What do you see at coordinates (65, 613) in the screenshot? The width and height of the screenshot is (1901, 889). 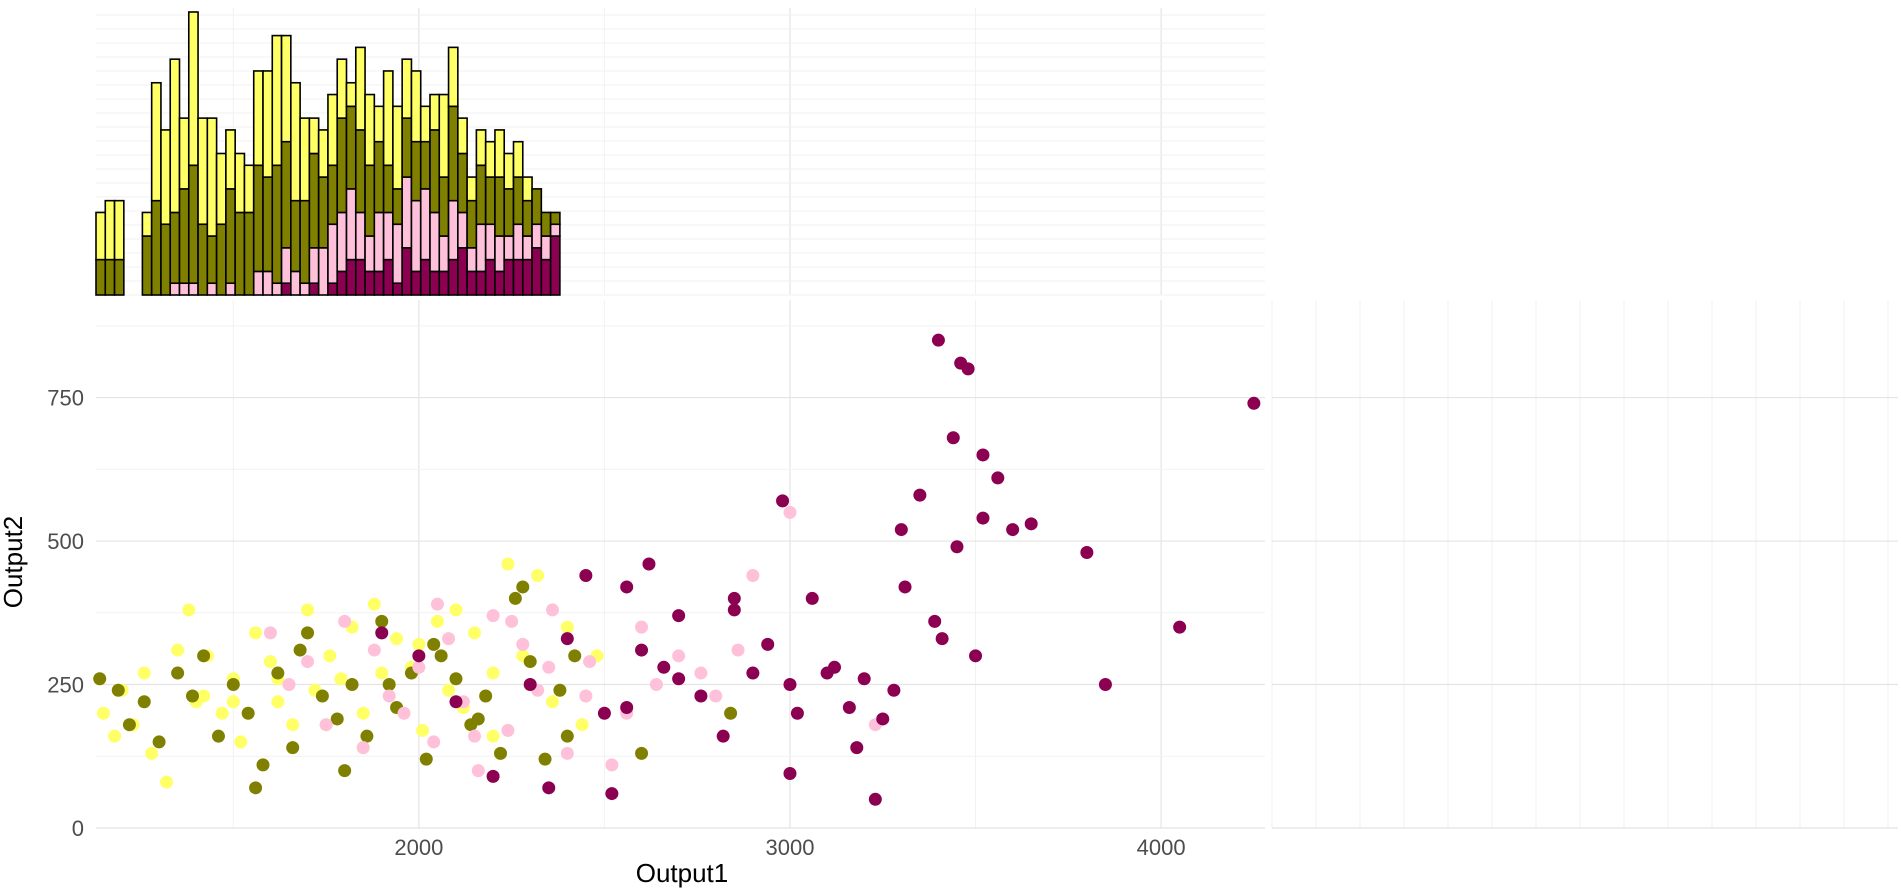 I see `y-axis-tick-labels: 0 250 500 750` at bounding box center [65, 613].